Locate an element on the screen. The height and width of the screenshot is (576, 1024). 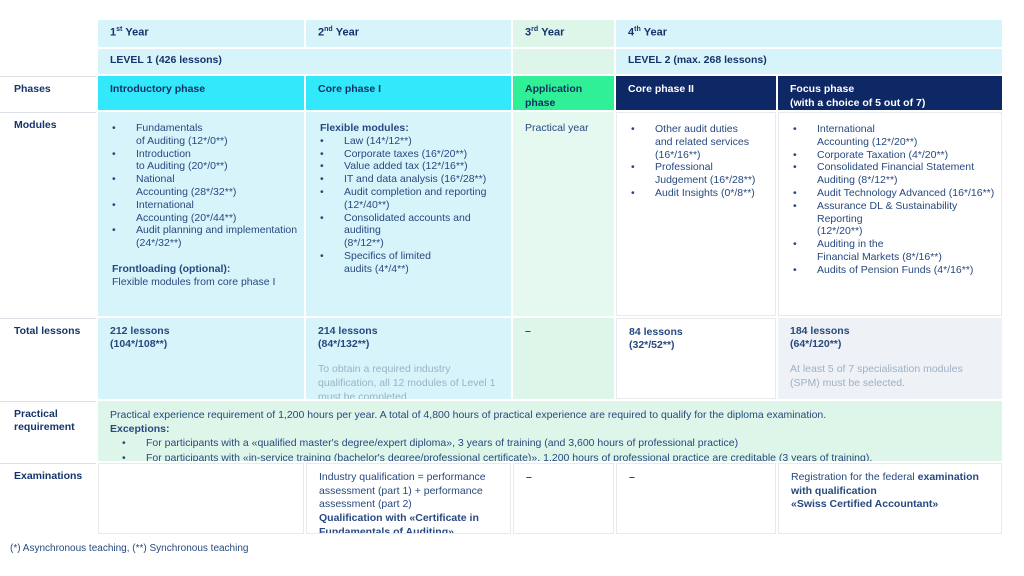
examinations-core2: – is located at coordinates (696, 498).